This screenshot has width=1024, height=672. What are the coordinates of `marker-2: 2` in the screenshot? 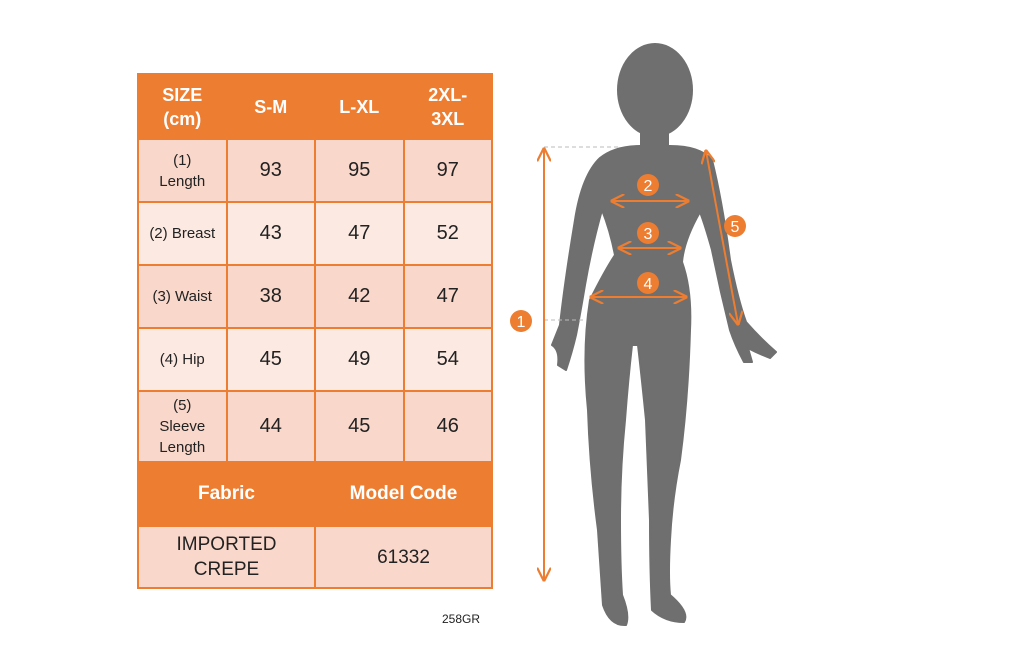 It's located at (648, 185).